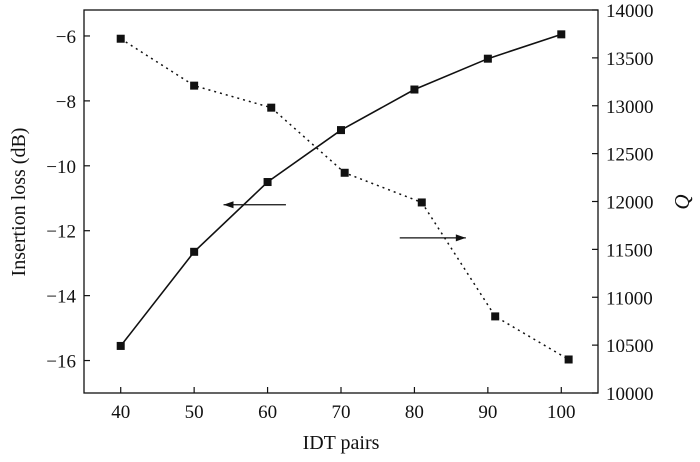 The height and width of the screenshot is (462, 700). I want to click on x-tick-label: 100, so click(561, 412).